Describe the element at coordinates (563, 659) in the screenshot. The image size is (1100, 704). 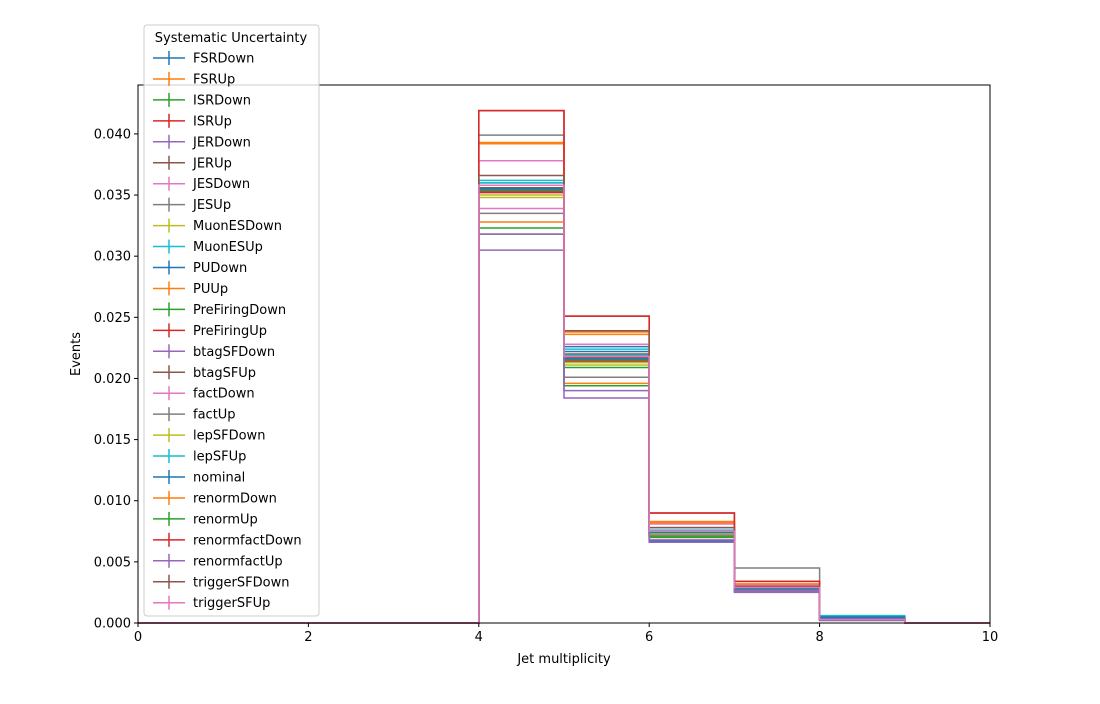
I see `x-axis-label: Jet multiplicity` at that location.